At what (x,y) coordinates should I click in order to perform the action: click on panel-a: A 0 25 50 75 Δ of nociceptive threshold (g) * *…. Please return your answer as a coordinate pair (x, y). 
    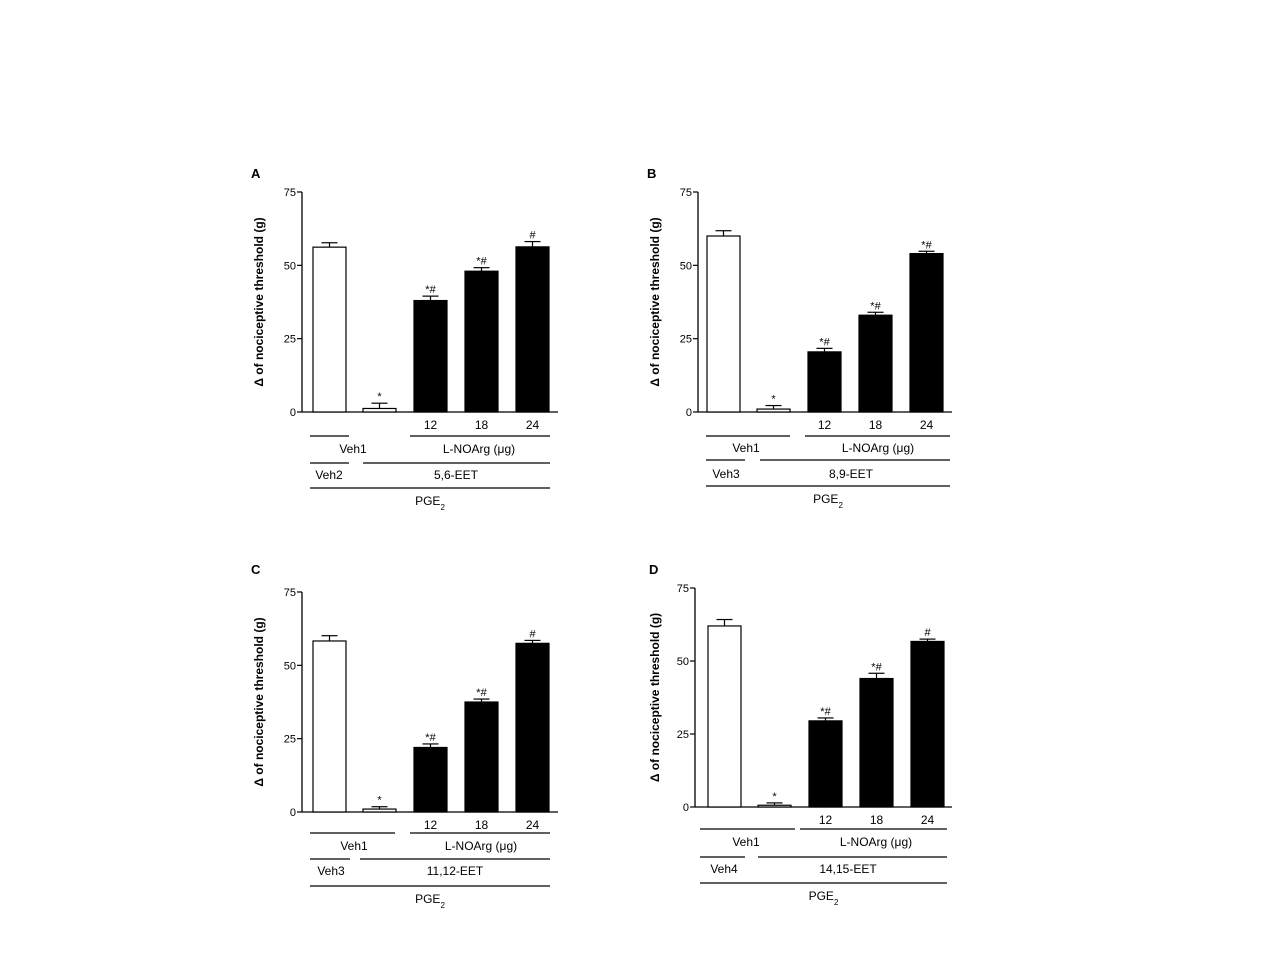
    Looking at the image, I should click on (404, 339).